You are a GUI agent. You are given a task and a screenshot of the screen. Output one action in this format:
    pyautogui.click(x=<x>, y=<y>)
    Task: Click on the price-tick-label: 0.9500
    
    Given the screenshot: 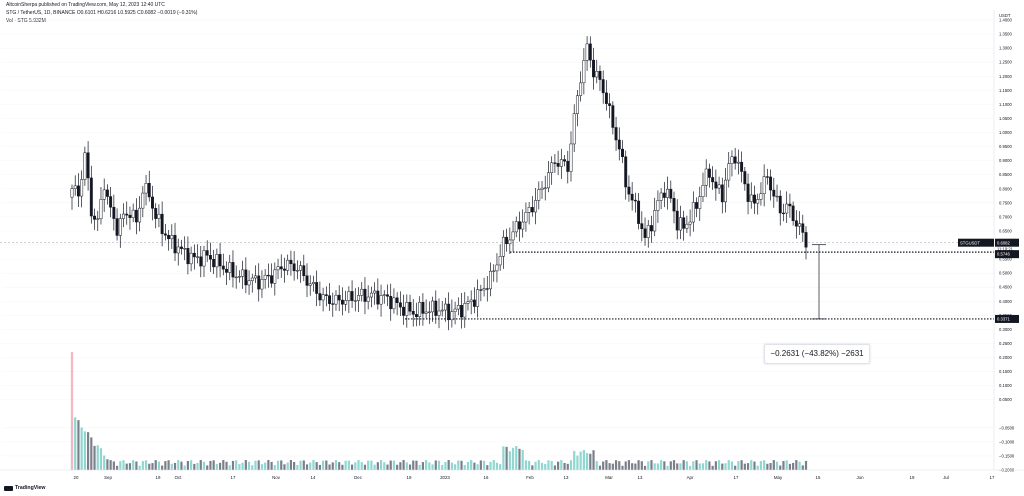 What is the action you would take?
    pyautogui.click(x=1005, y=146)
    